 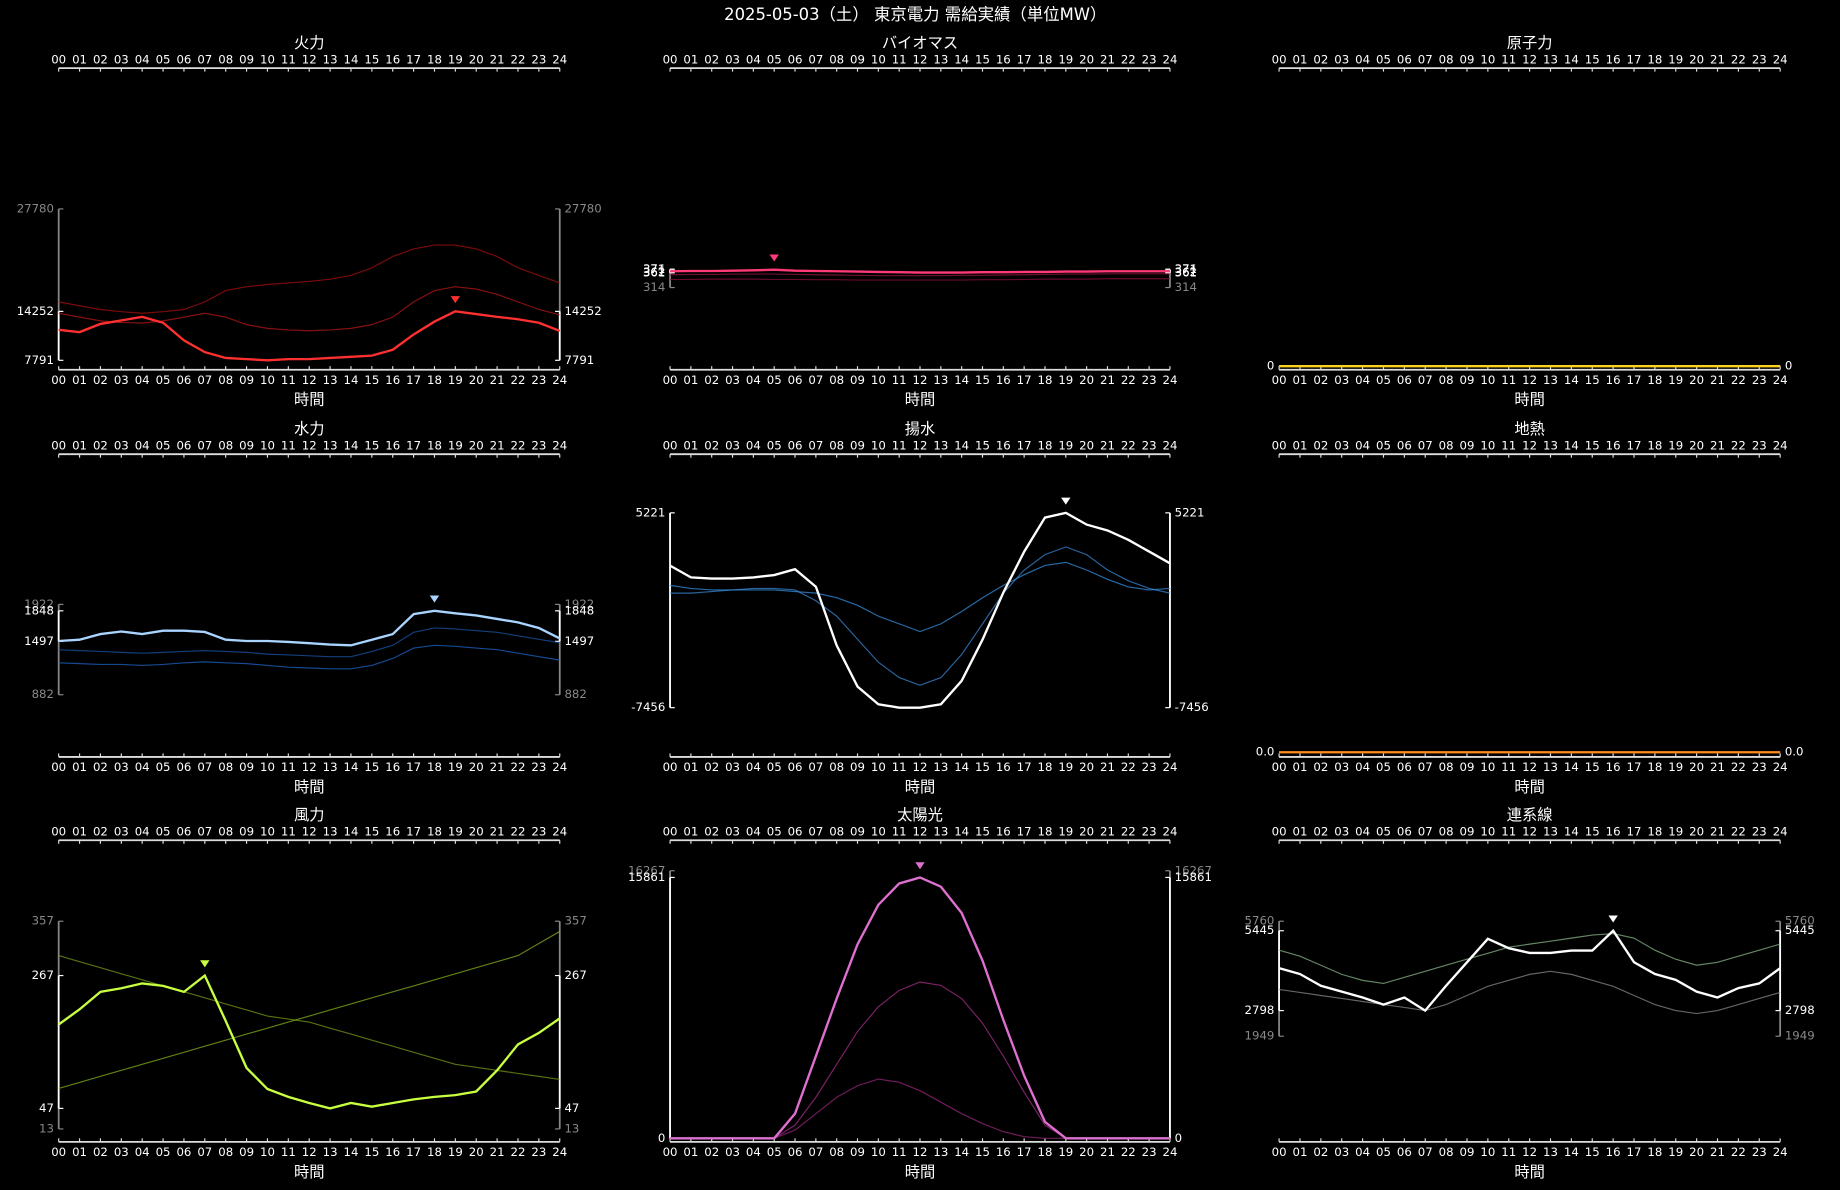 I want to click on y-tick-label: 357, so click(x=43, y=921).